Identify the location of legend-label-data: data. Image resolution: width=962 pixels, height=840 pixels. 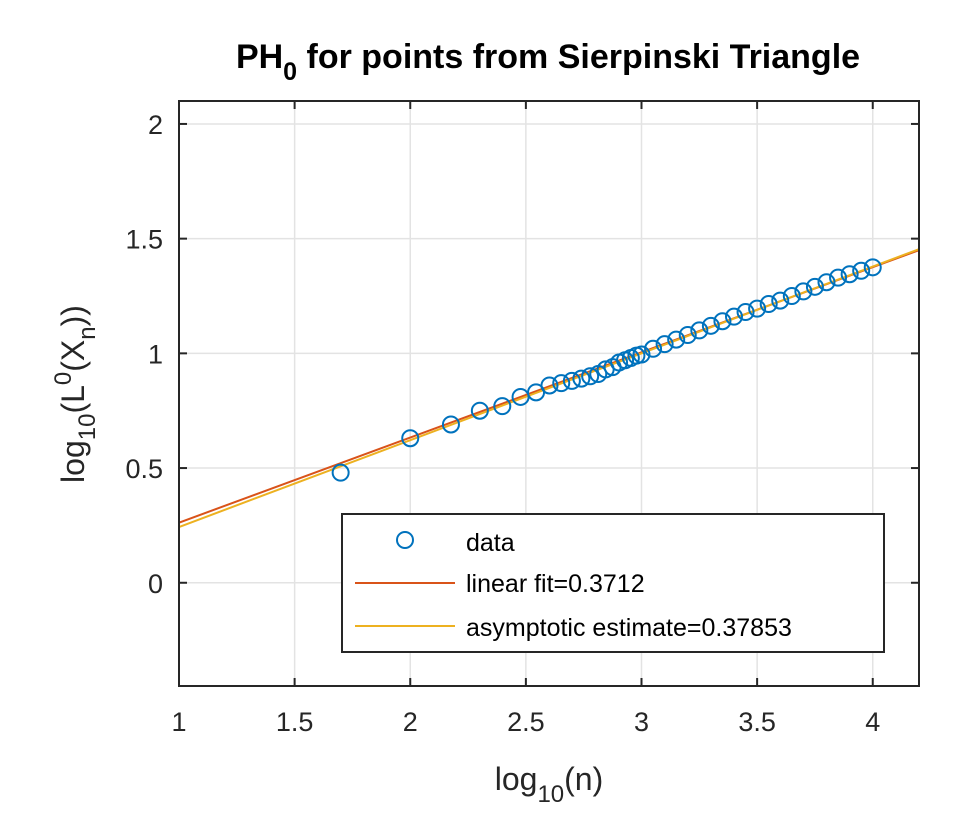
(490, 543).